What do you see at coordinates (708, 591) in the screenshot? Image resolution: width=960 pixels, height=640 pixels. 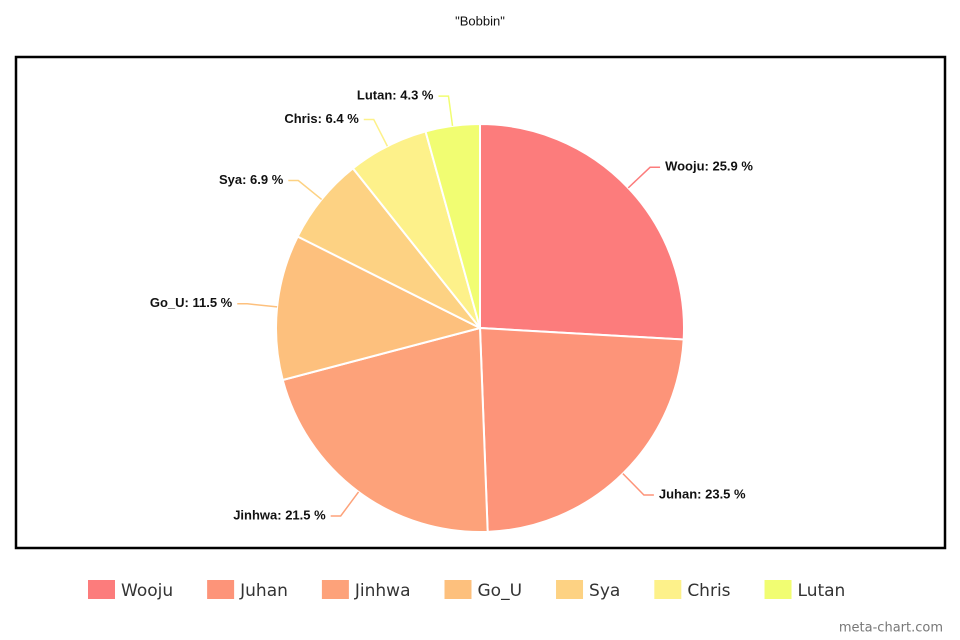 I see `legend-label: Chris` at bounding box center [708, 591].